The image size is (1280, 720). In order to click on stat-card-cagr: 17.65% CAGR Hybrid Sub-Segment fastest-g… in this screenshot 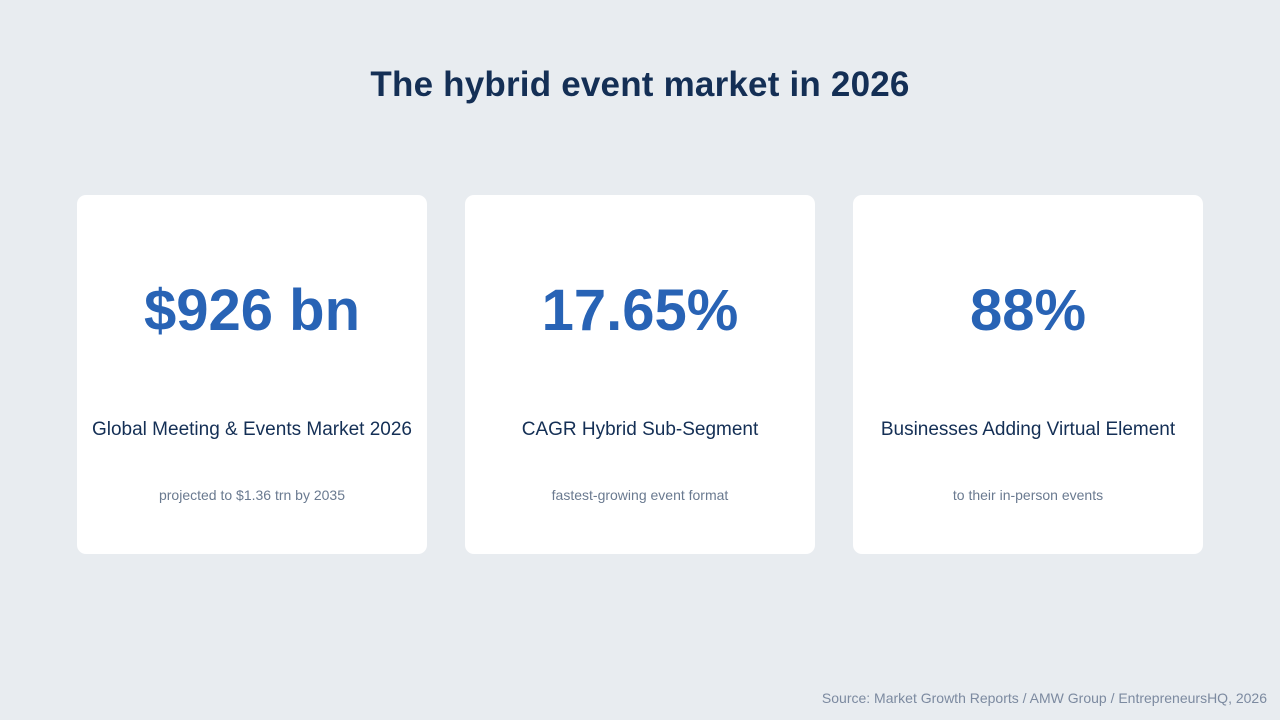, I will do `click(640, 374)`.